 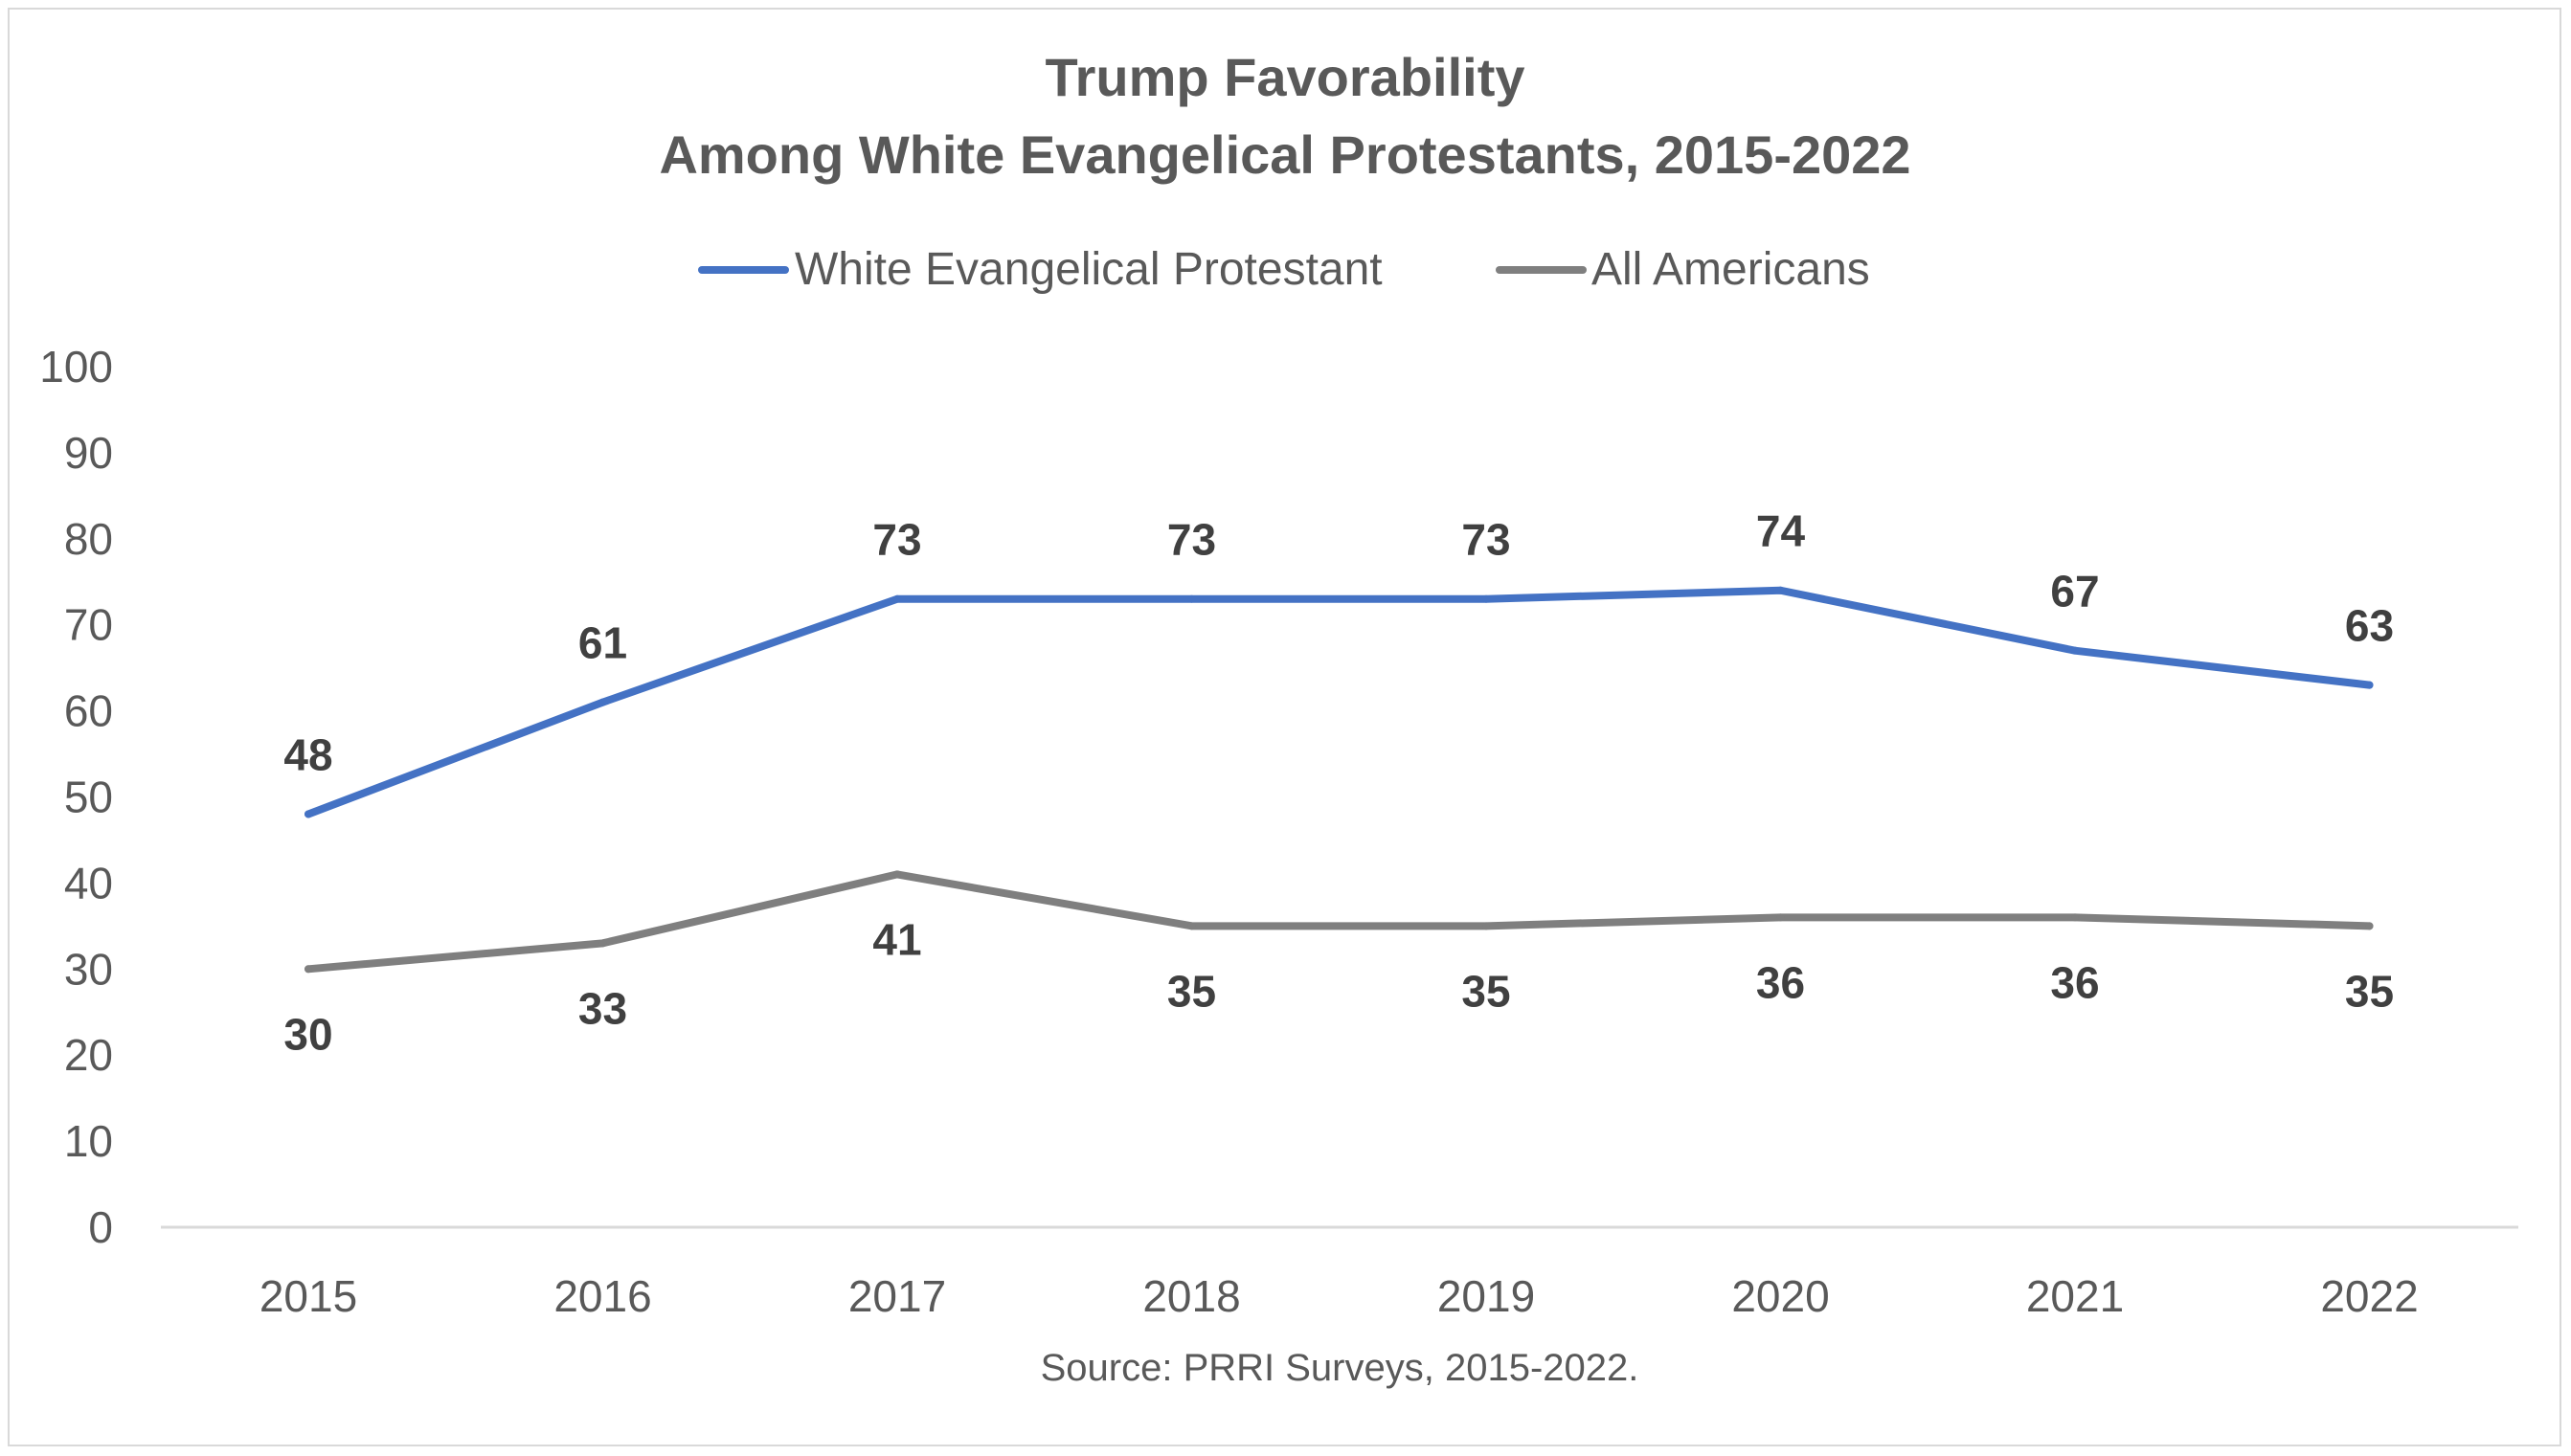 What do you see at coordinates (1339, 702) in the screenshot?
I see `series-line-white-evangelical` at bounding box center [1339, 702].